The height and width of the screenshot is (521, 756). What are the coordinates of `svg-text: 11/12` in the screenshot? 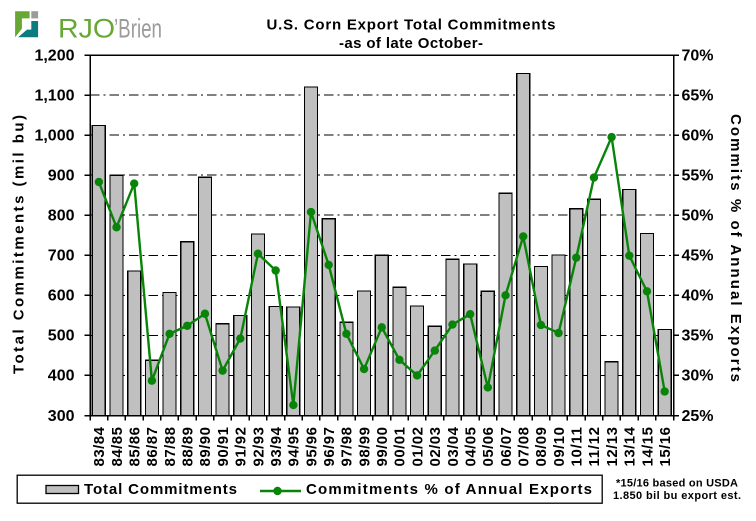 It's located at (594, 447).